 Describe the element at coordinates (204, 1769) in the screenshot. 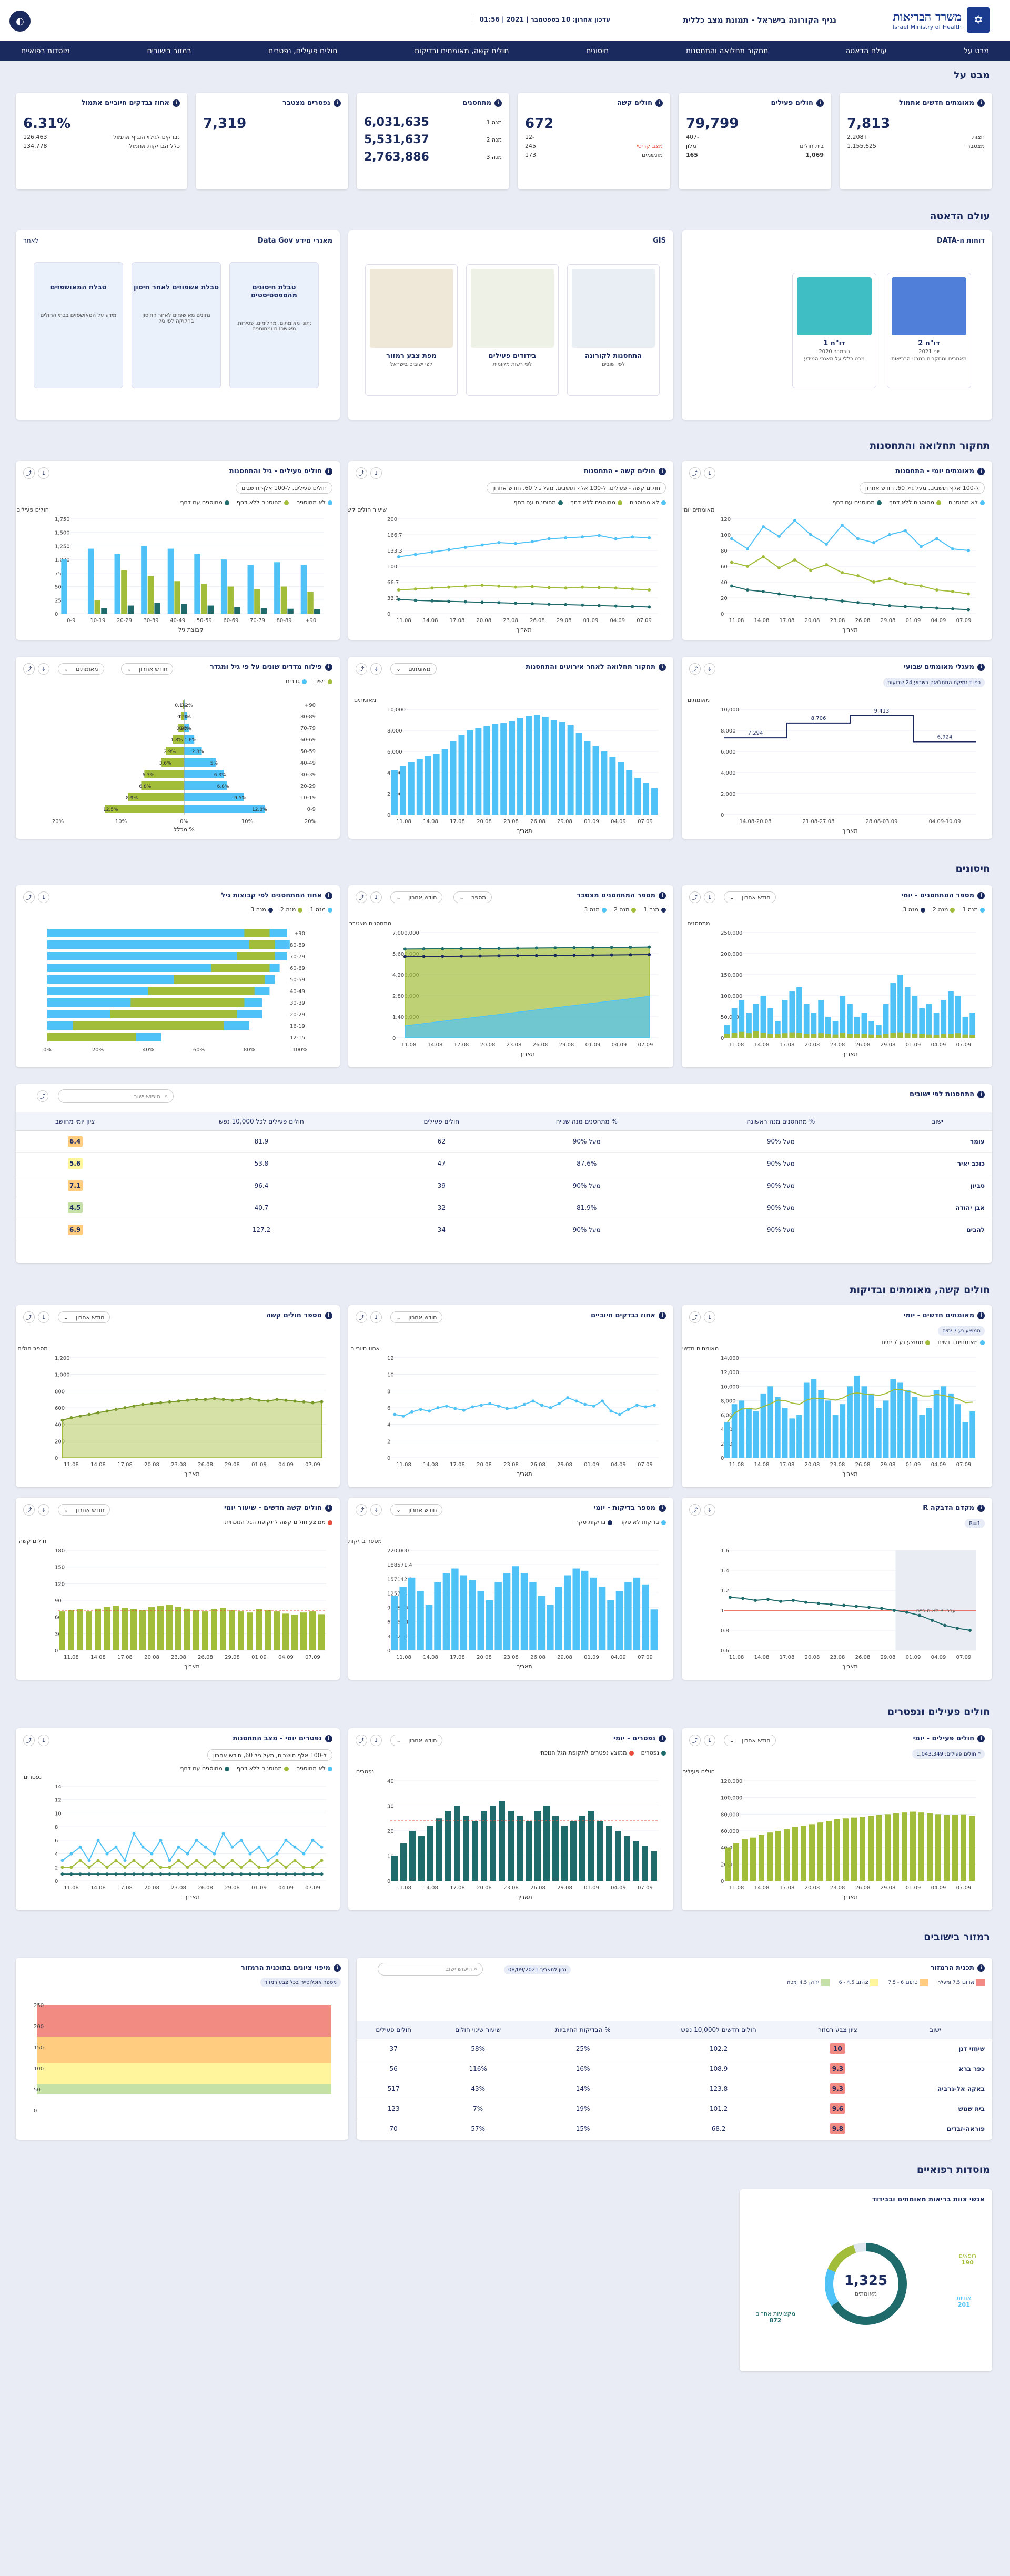

I see `legend-item: מחוסנים עם דחף` at that location.